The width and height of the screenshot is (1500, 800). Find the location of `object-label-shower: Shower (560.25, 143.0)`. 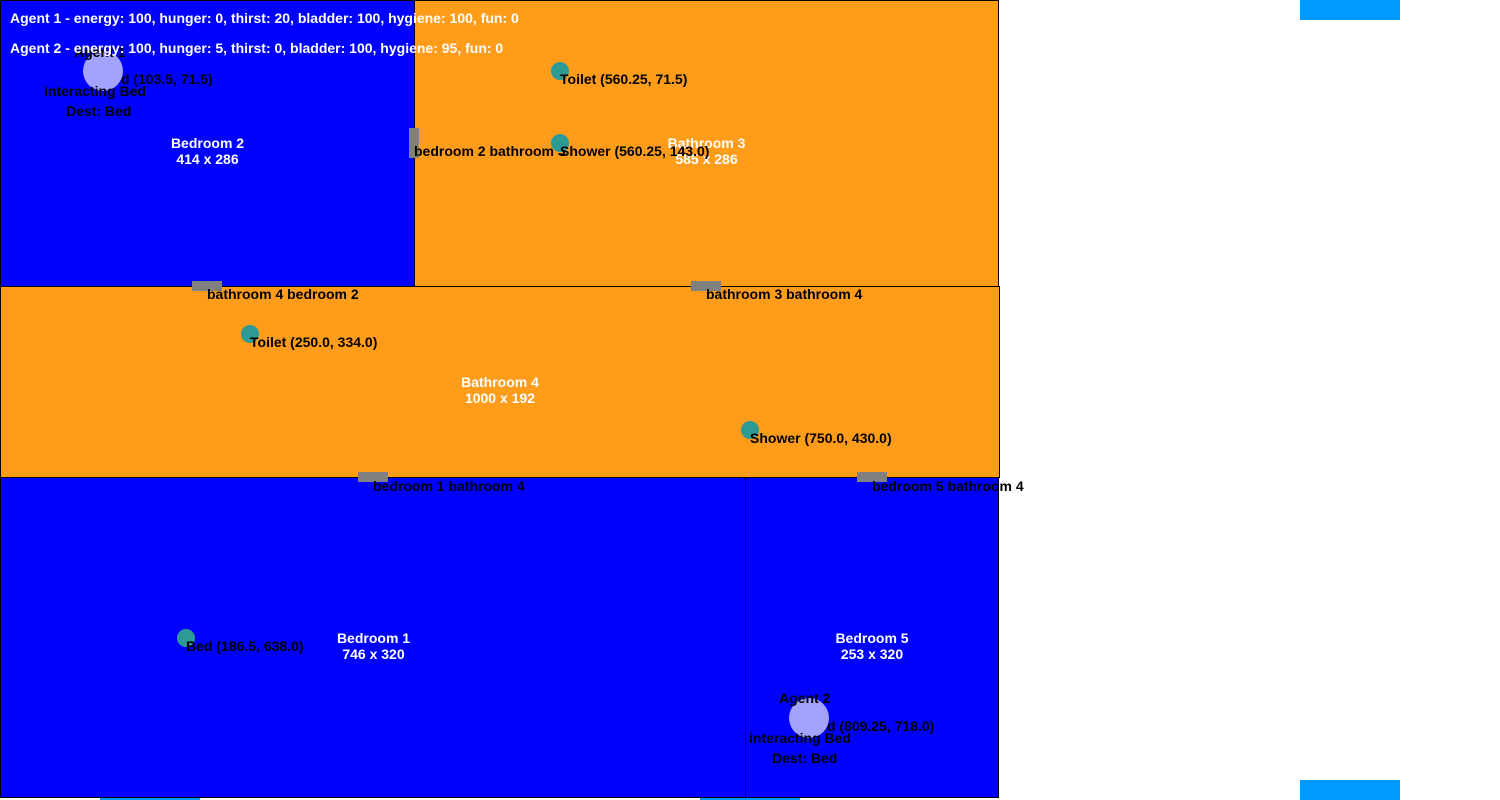

object-label-shower: Shower (560.25, 143.0) is located at coordinates (634, 151).